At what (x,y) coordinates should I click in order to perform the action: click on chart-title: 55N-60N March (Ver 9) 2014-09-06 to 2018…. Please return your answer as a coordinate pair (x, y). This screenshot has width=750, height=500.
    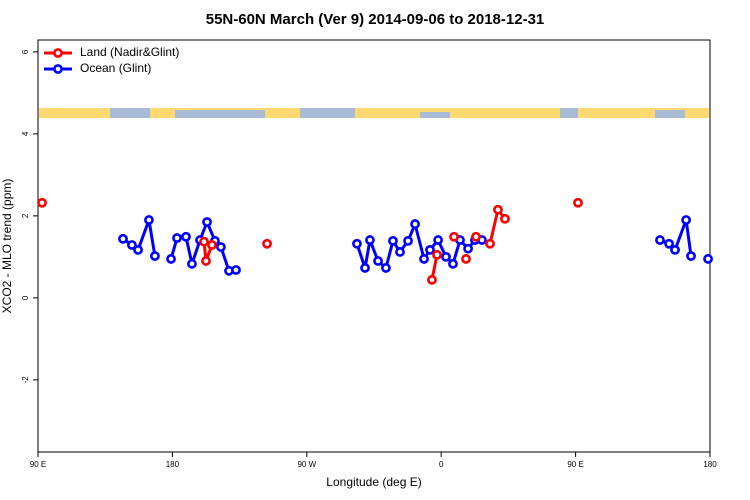
    Looking at the image, I should click on (375, 19).